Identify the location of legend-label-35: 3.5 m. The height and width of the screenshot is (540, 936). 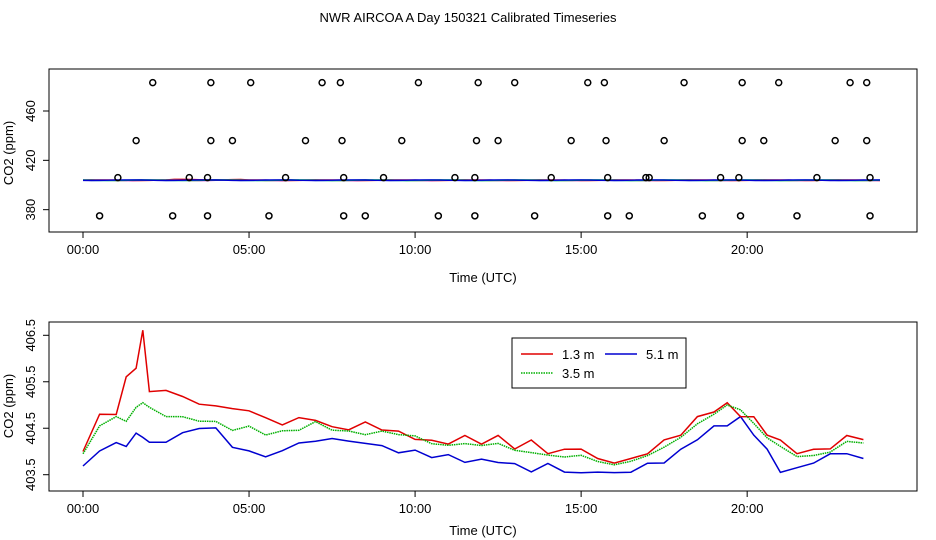
(578, 373).